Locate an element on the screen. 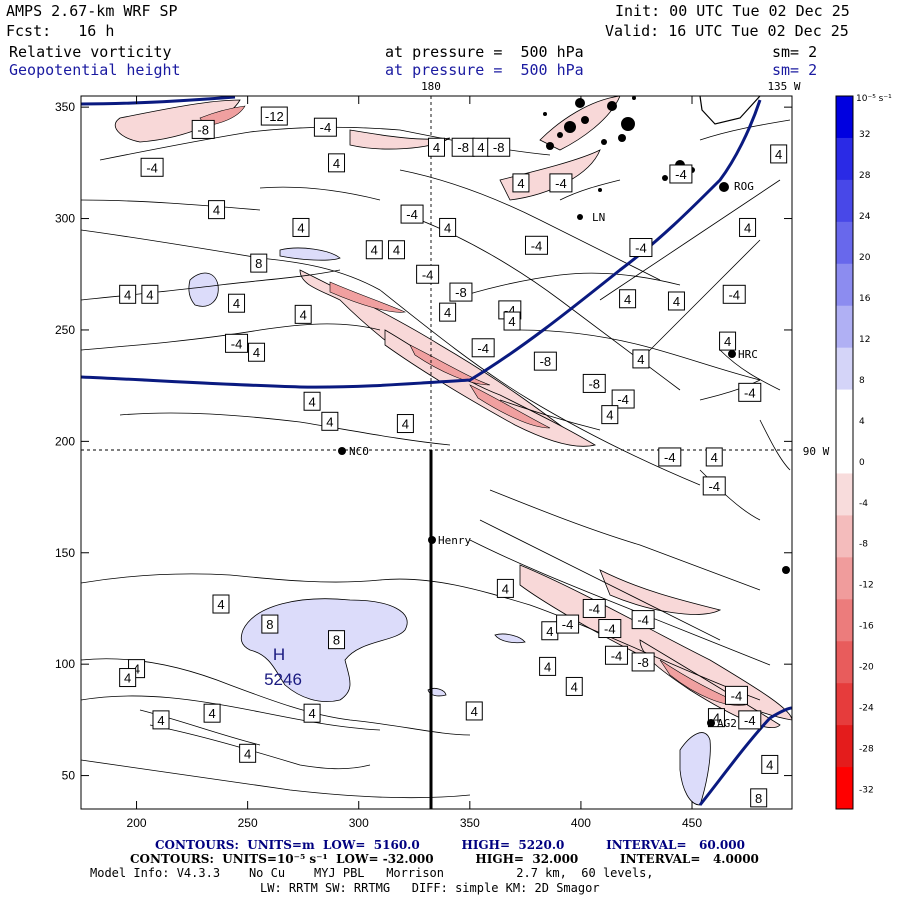 The height and width of the screenshot is (900, 900). x-tick-label: 400 is located at coordinates (581, 823).